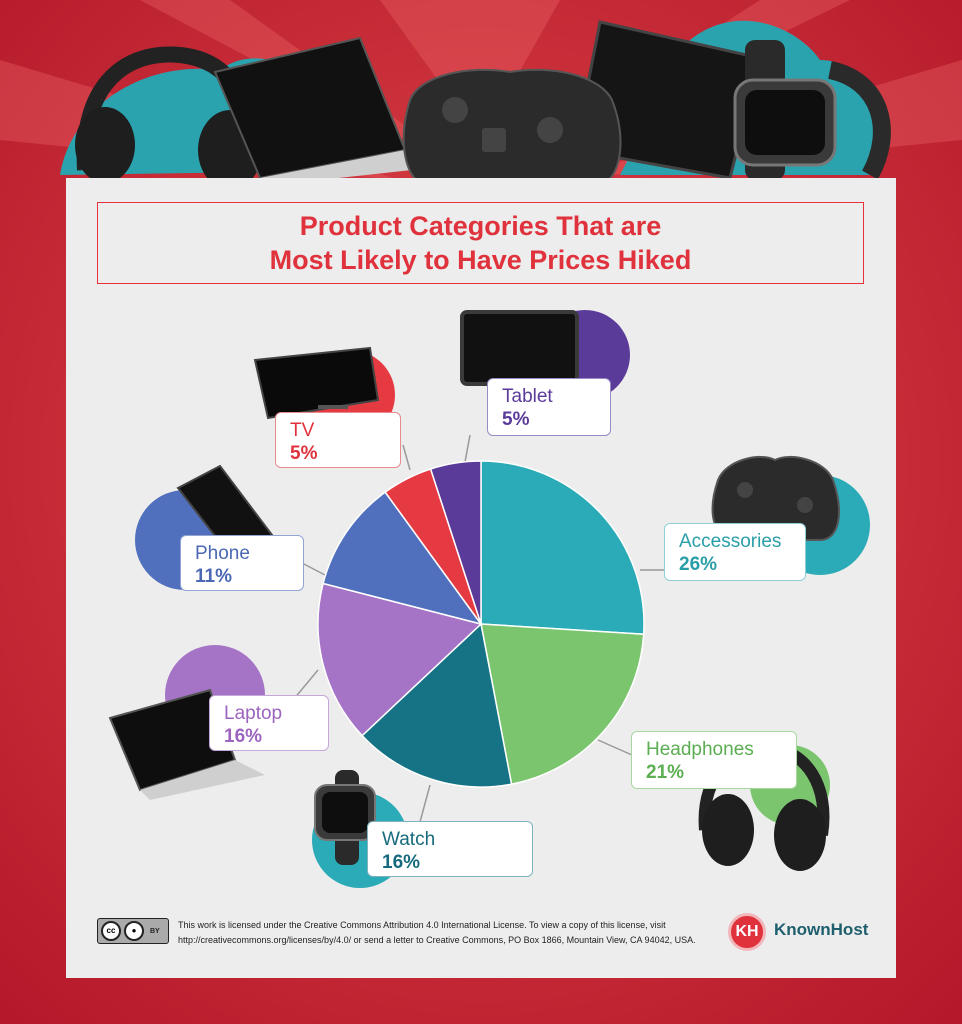 Image resolution: width=962 pixels, height=1024 pixels. What do you see at coordinates (455, 542) in the screenshot?
I see `pie-slice-tablet` at bounding box center [455, 542].